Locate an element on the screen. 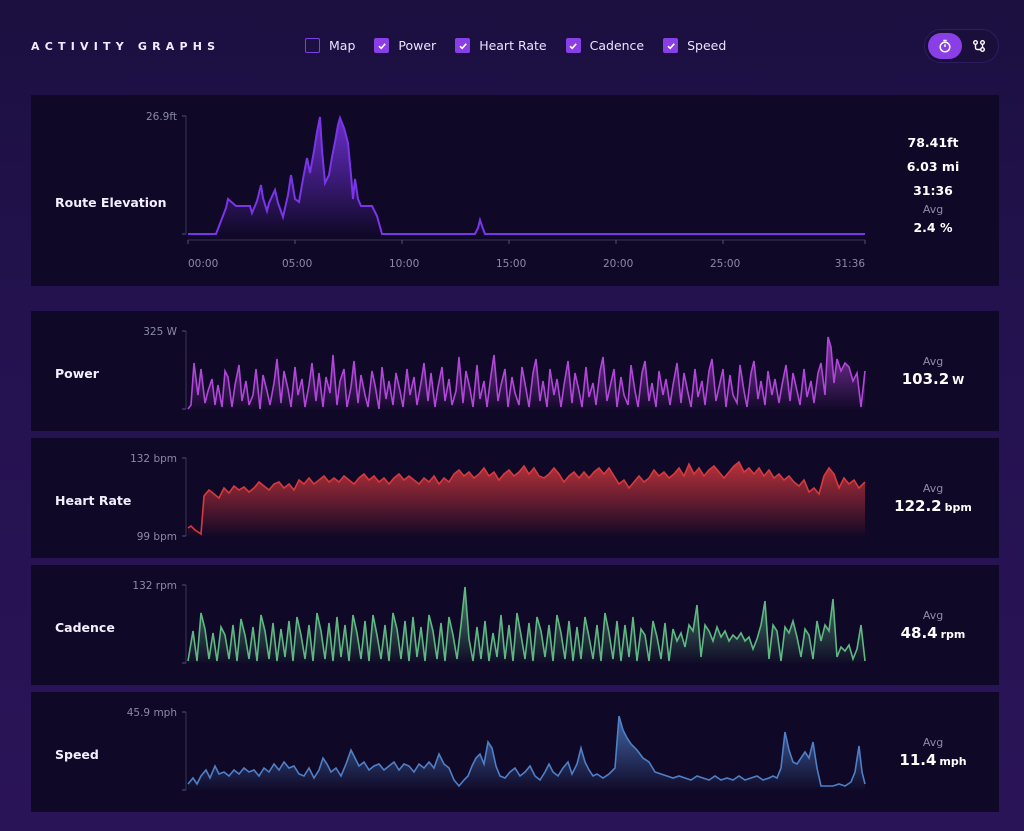  power-chart: 325 W is located at coordinates (504, 368).